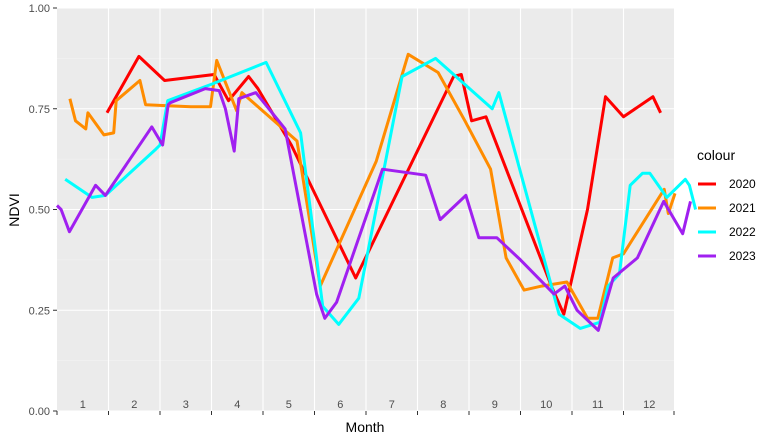  I want to click on y-axis-title: NDVI, so click(14, 209).